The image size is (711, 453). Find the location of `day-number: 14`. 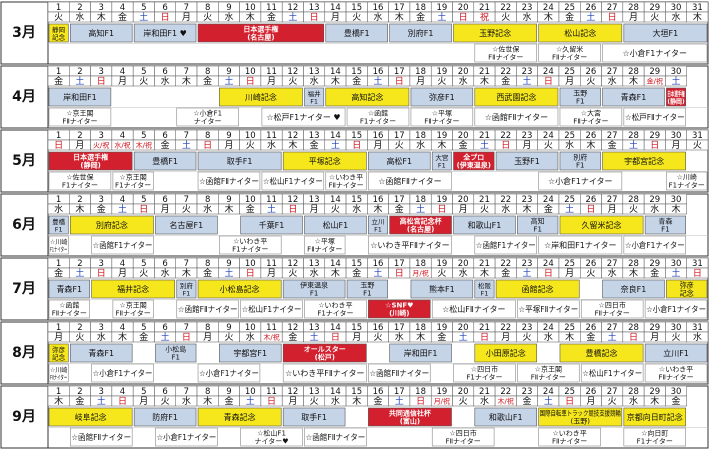

day-number: 14 is located at coordinates (335, 8).